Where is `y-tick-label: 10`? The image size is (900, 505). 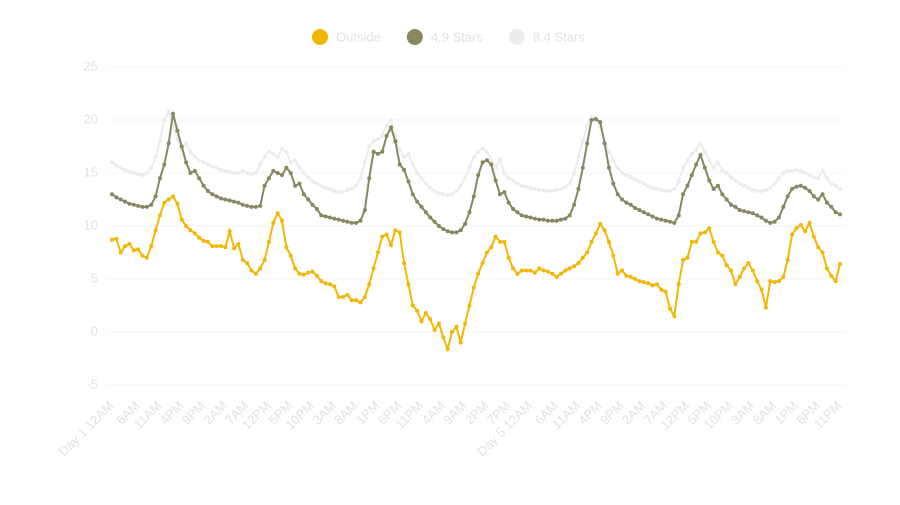
y-tick-label: 10 is located at coordinates (91, 224).